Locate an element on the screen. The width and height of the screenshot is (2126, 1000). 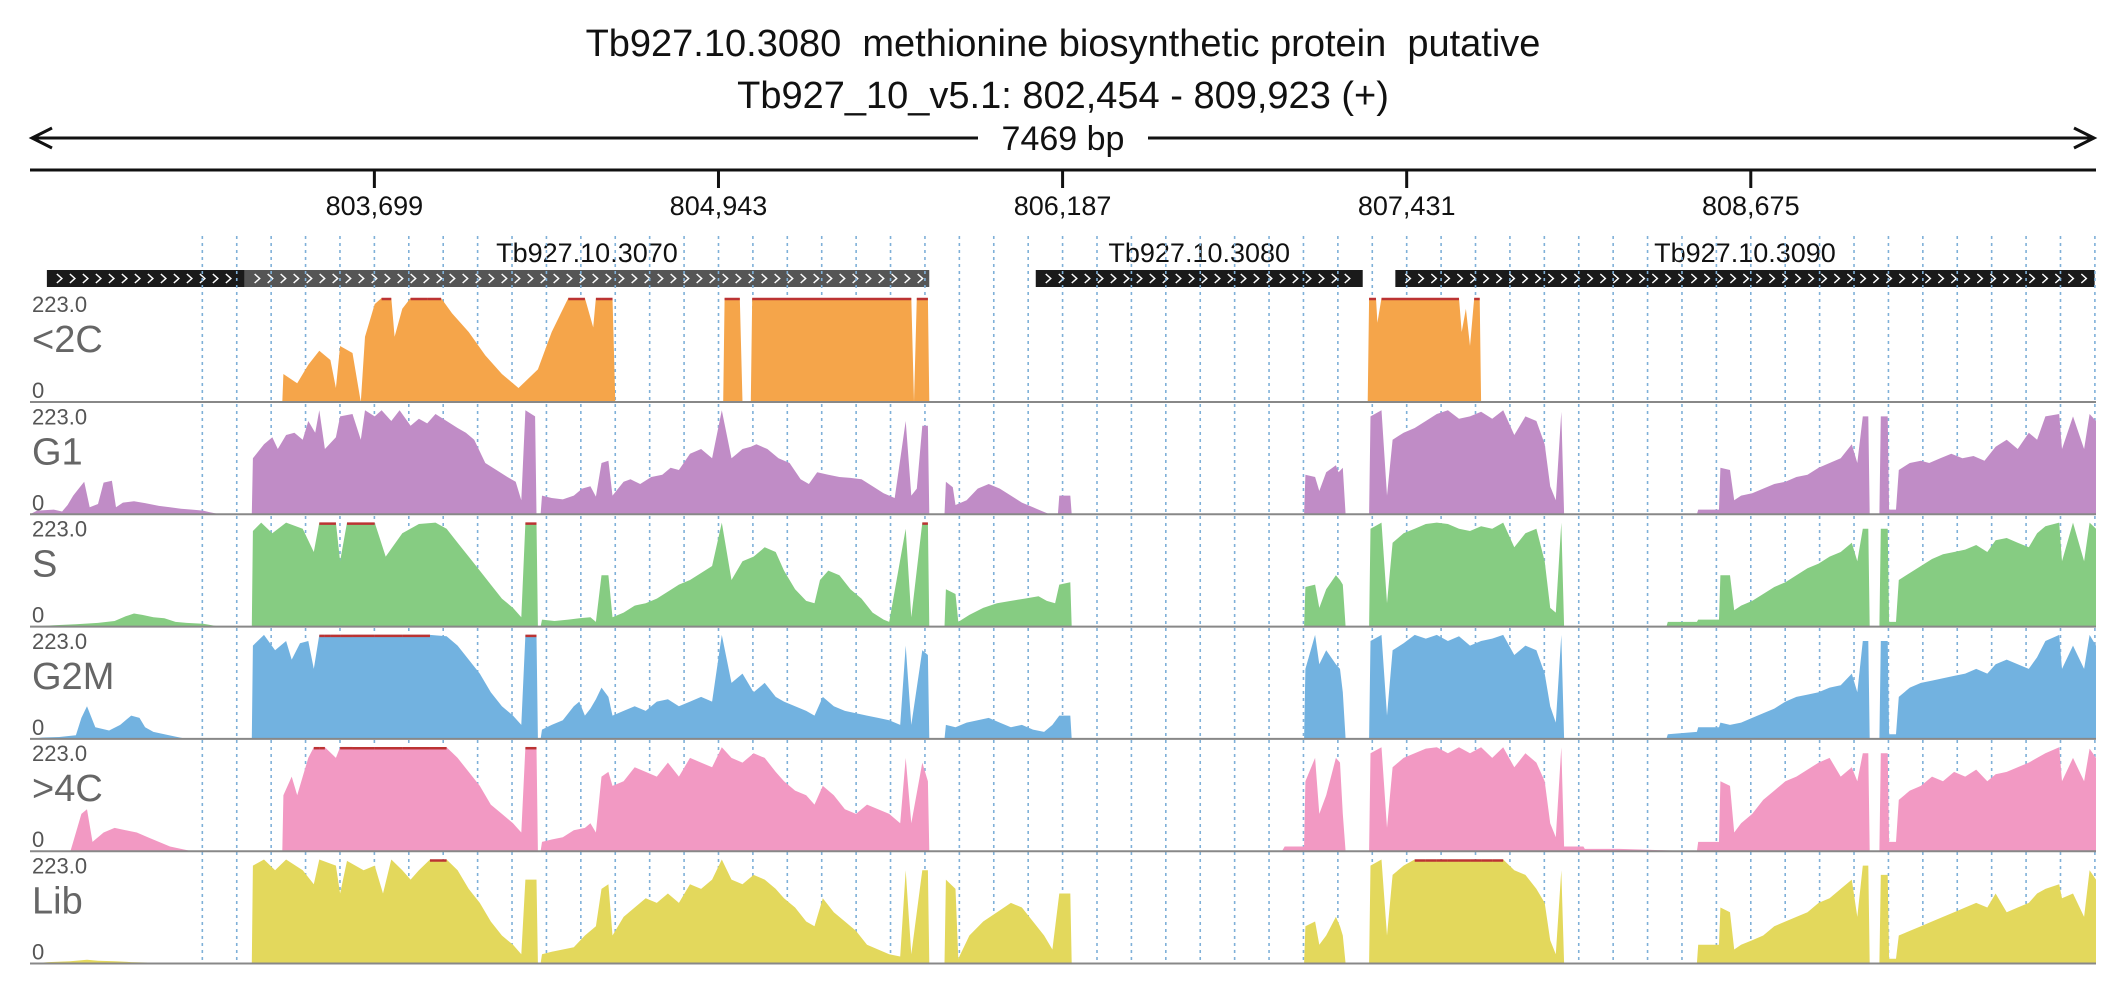
track-name: Lib is located at coordinates (57, 902).